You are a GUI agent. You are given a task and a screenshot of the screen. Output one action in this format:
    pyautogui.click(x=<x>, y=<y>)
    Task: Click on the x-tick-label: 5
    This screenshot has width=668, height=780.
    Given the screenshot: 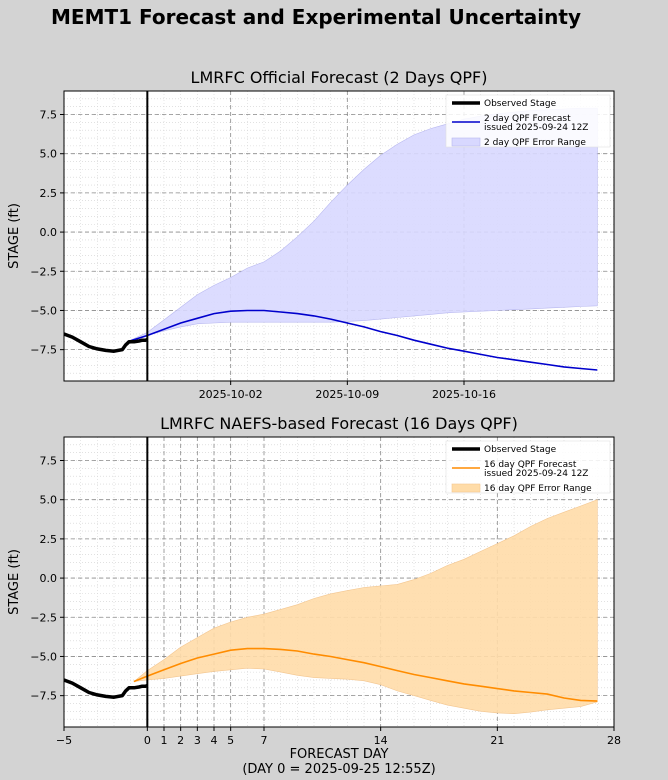 What is the action you would take?
    pyautogui.click(x=230, y=740)
    